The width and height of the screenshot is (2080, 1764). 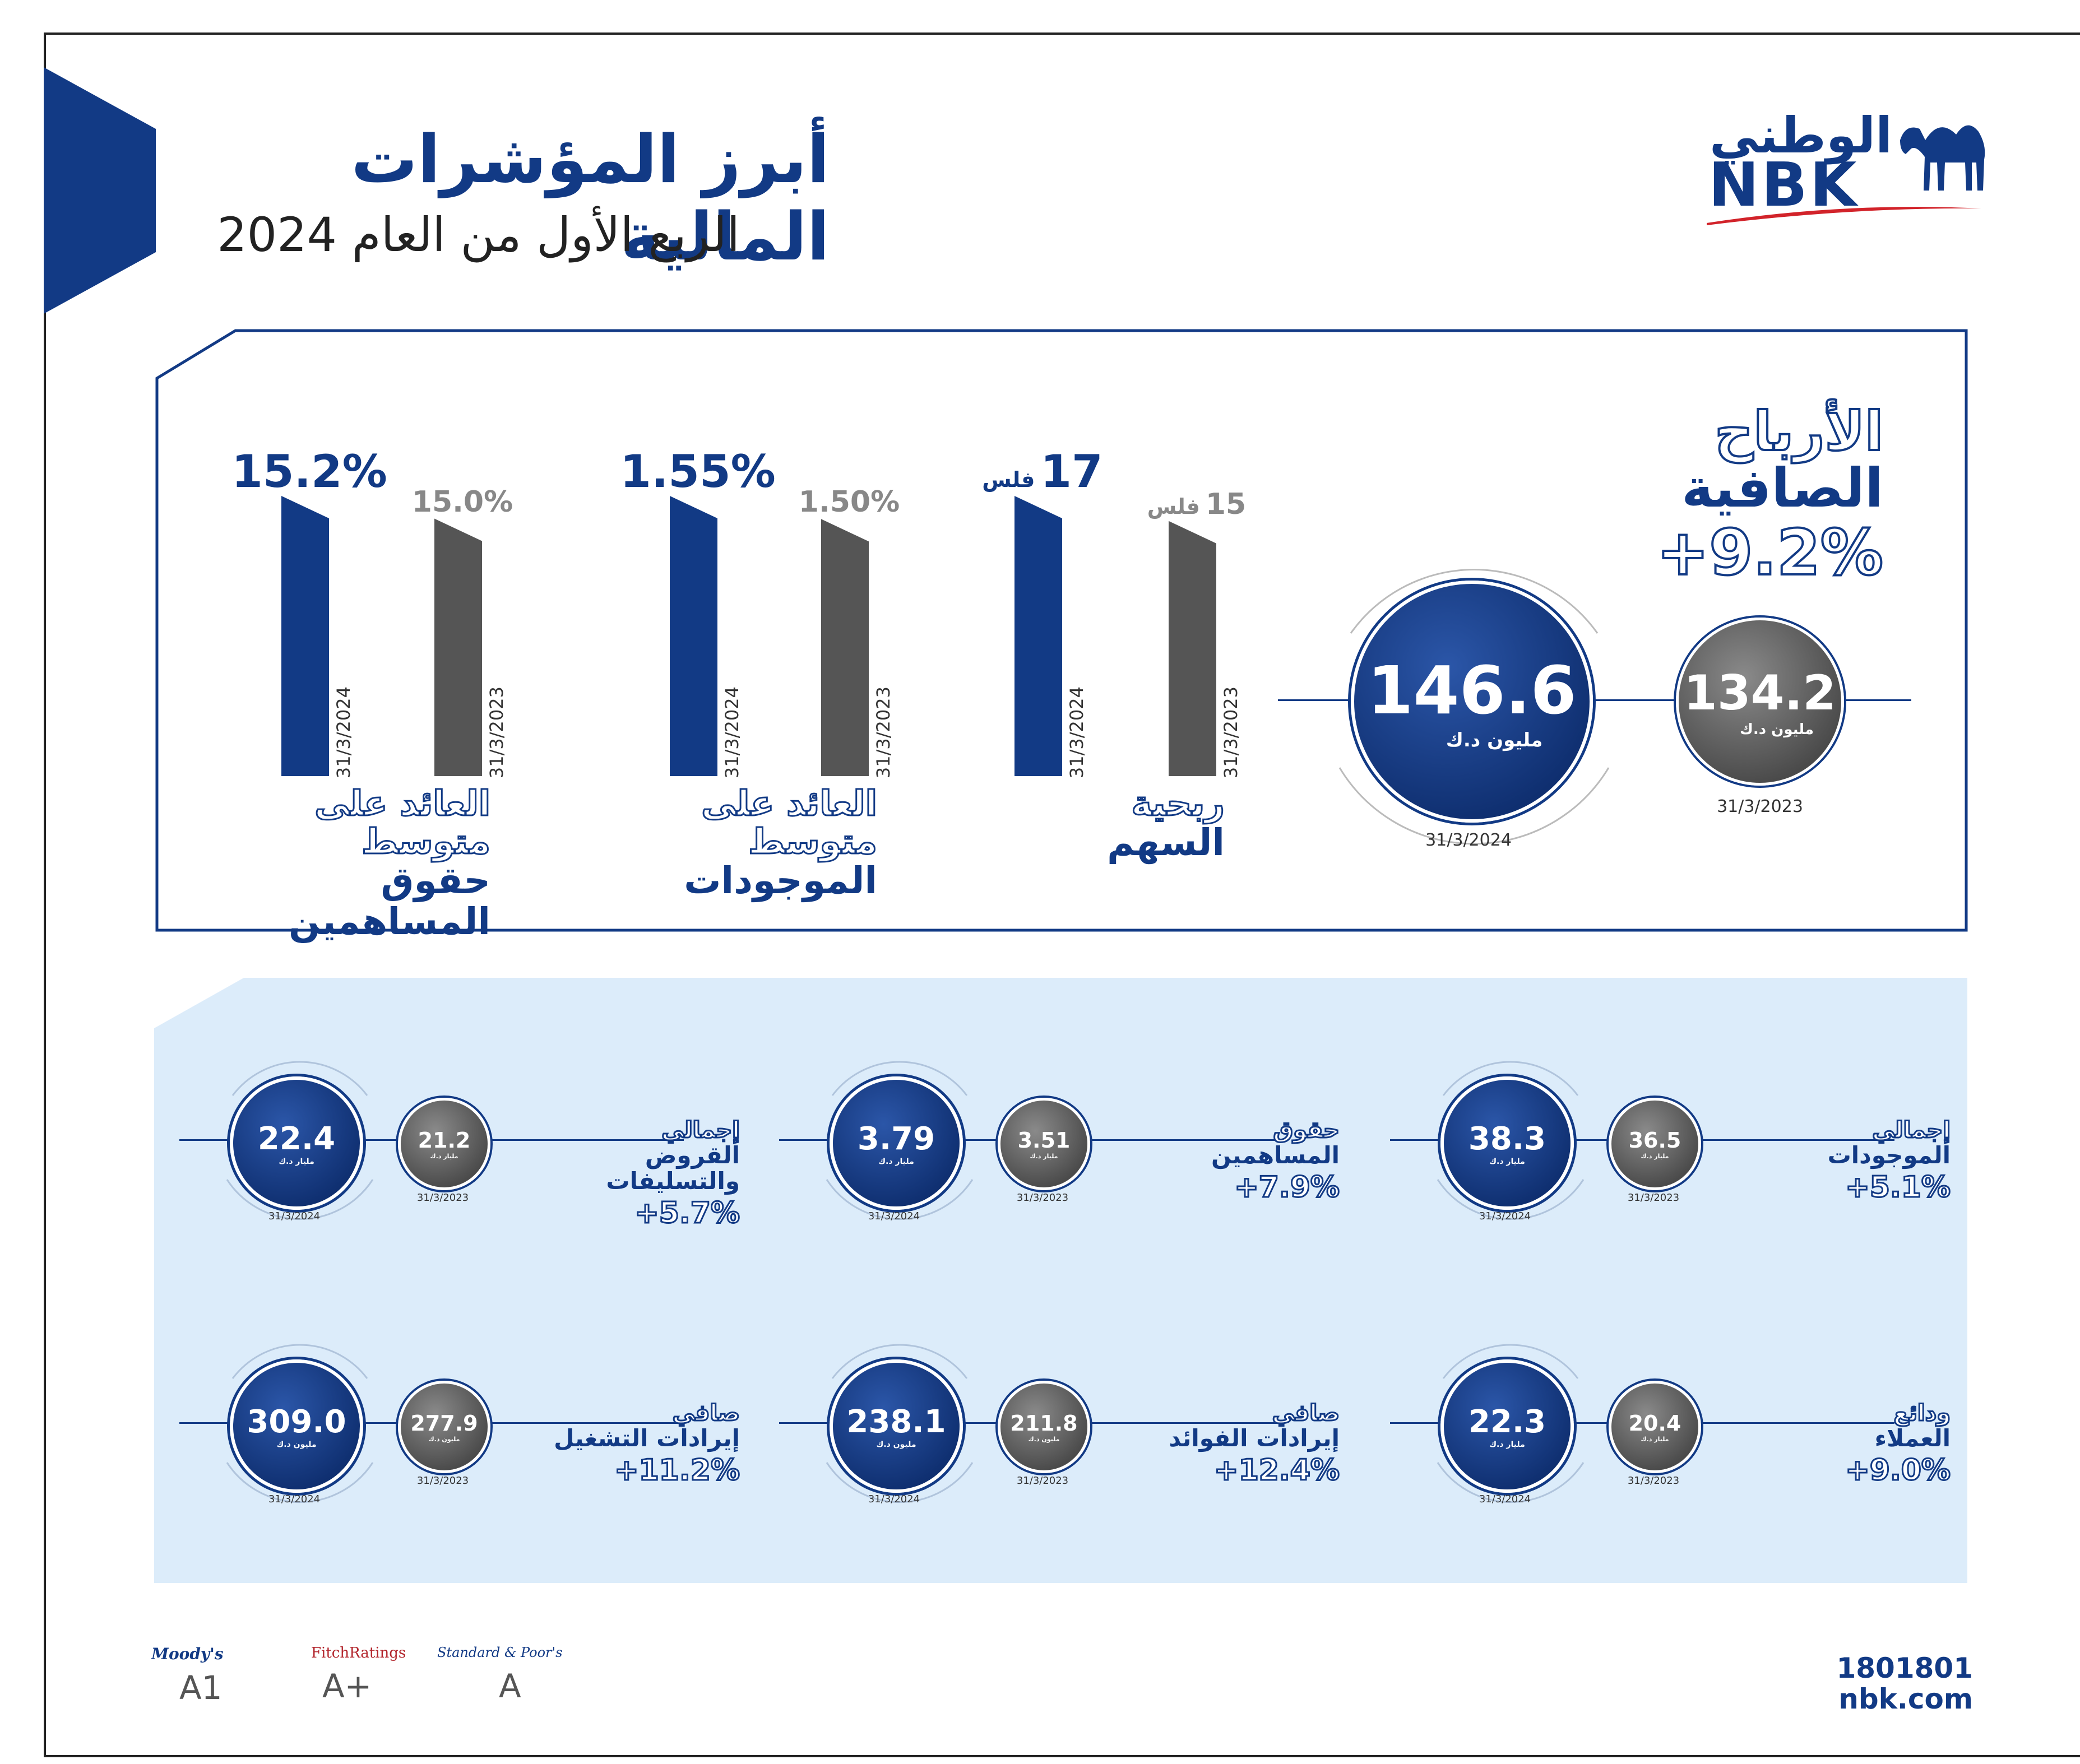 I want to click on metric-net-operating-income-label-line2: إيرادات التشغيل, so click(x=647, y=1438).